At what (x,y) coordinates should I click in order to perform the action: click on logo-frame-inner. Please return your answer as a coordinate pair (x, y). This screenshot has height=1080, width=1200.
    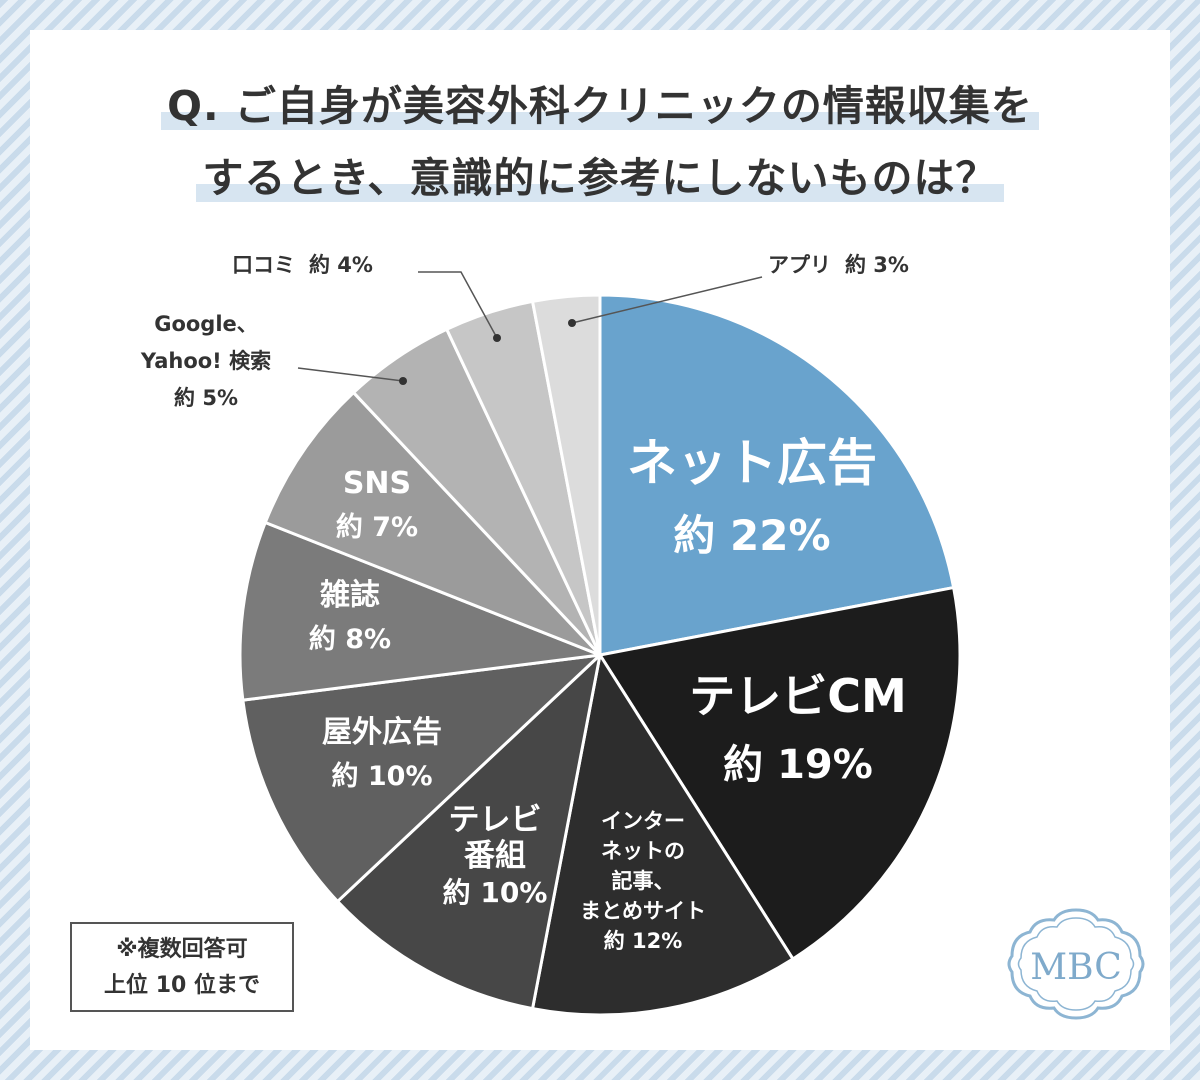
    Looking at the image, I should click on (1076, 964).